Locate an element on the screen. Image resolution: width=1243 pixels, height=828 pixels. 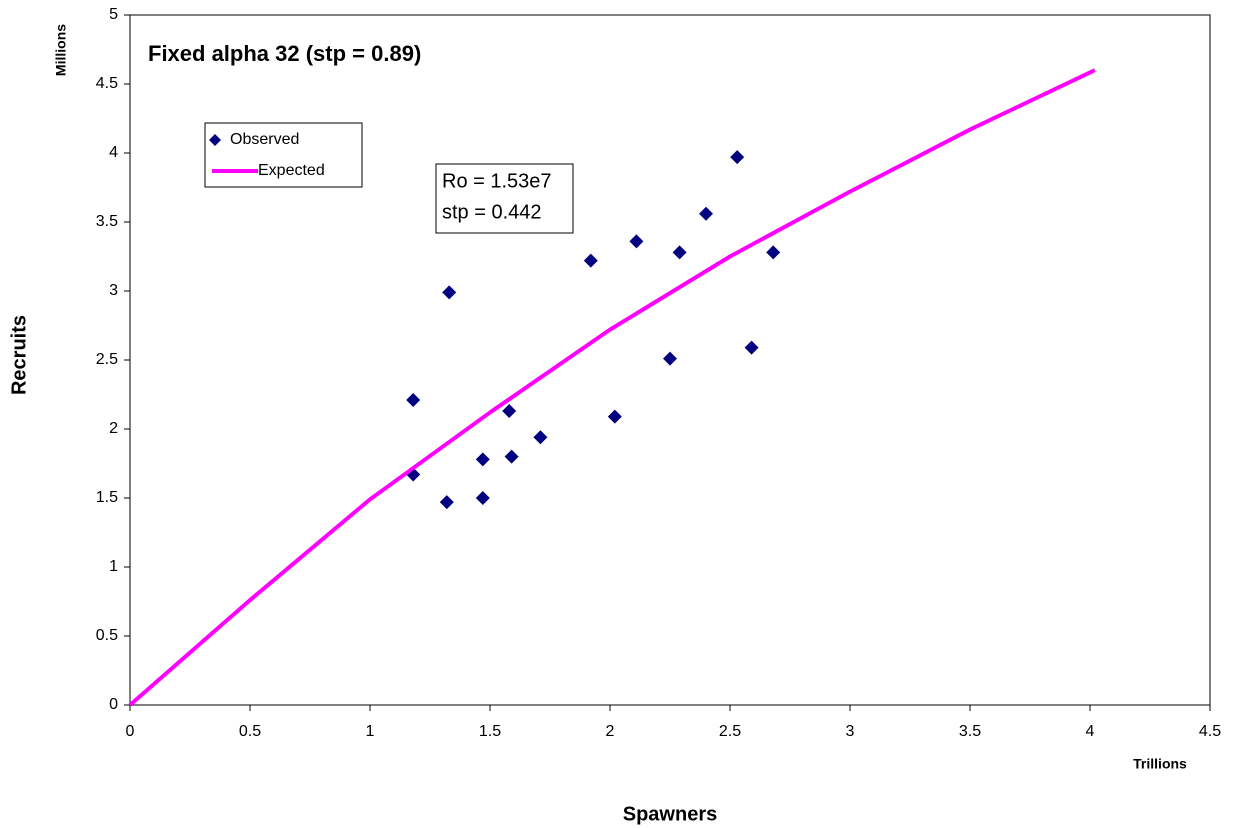
y-tick-label: 0 is located at coordinates (113, 704).